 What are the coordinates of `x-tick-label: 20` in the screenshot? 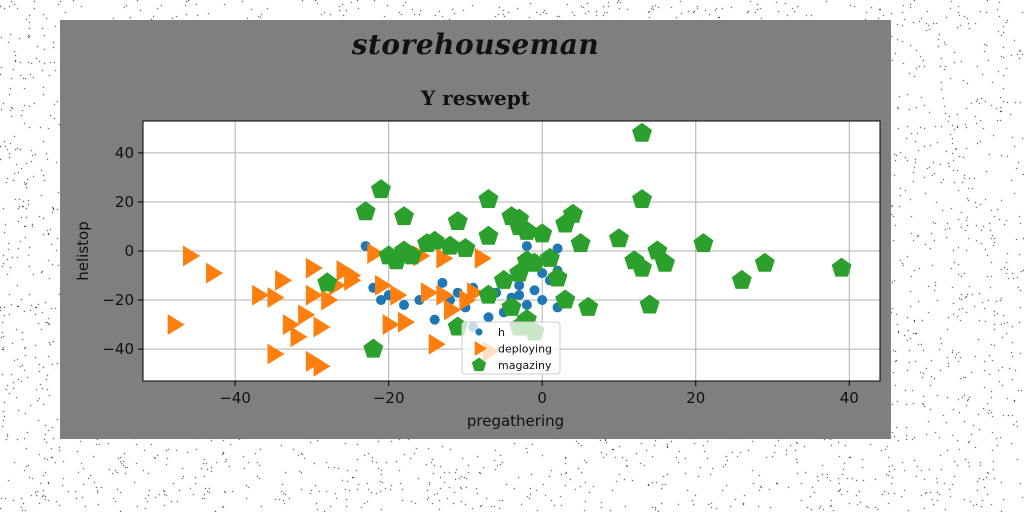 It's located at (695, 398).